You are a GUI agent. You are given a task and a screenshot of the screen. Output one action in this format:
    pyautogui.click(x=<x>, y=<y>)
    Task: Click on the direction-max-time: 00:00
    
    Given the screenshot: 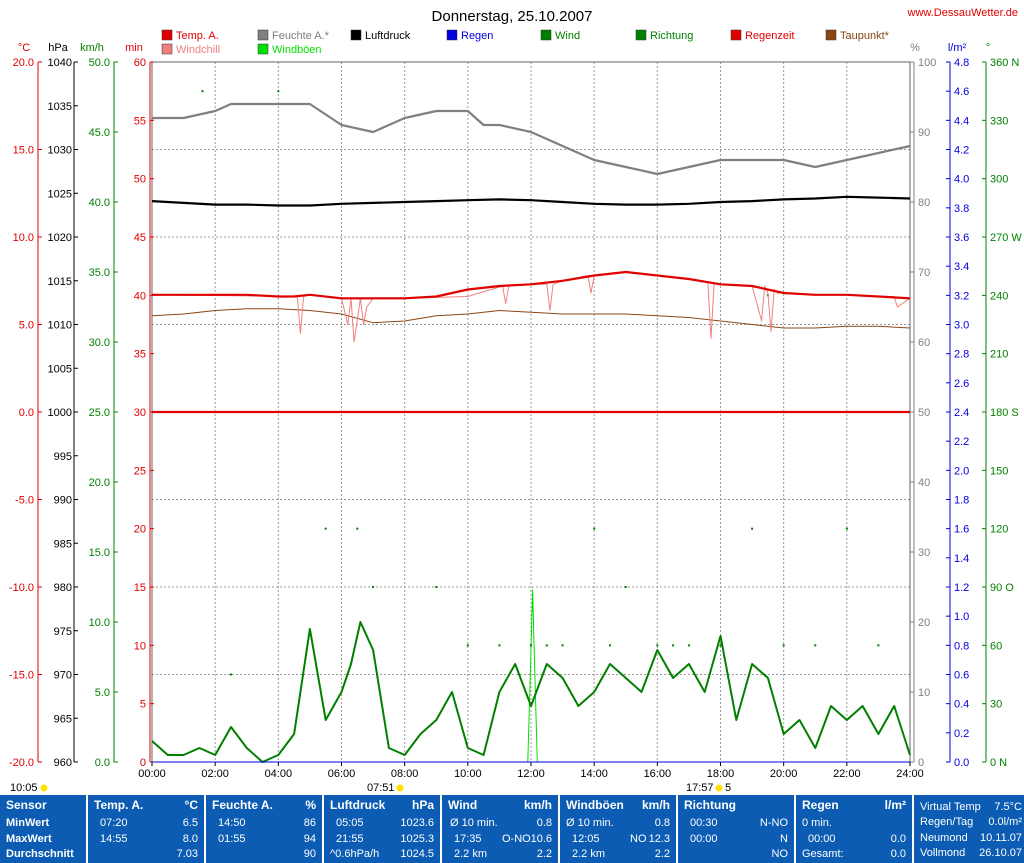 What is the action you would take?
    pyautogui.click(x=704, y=839)
    